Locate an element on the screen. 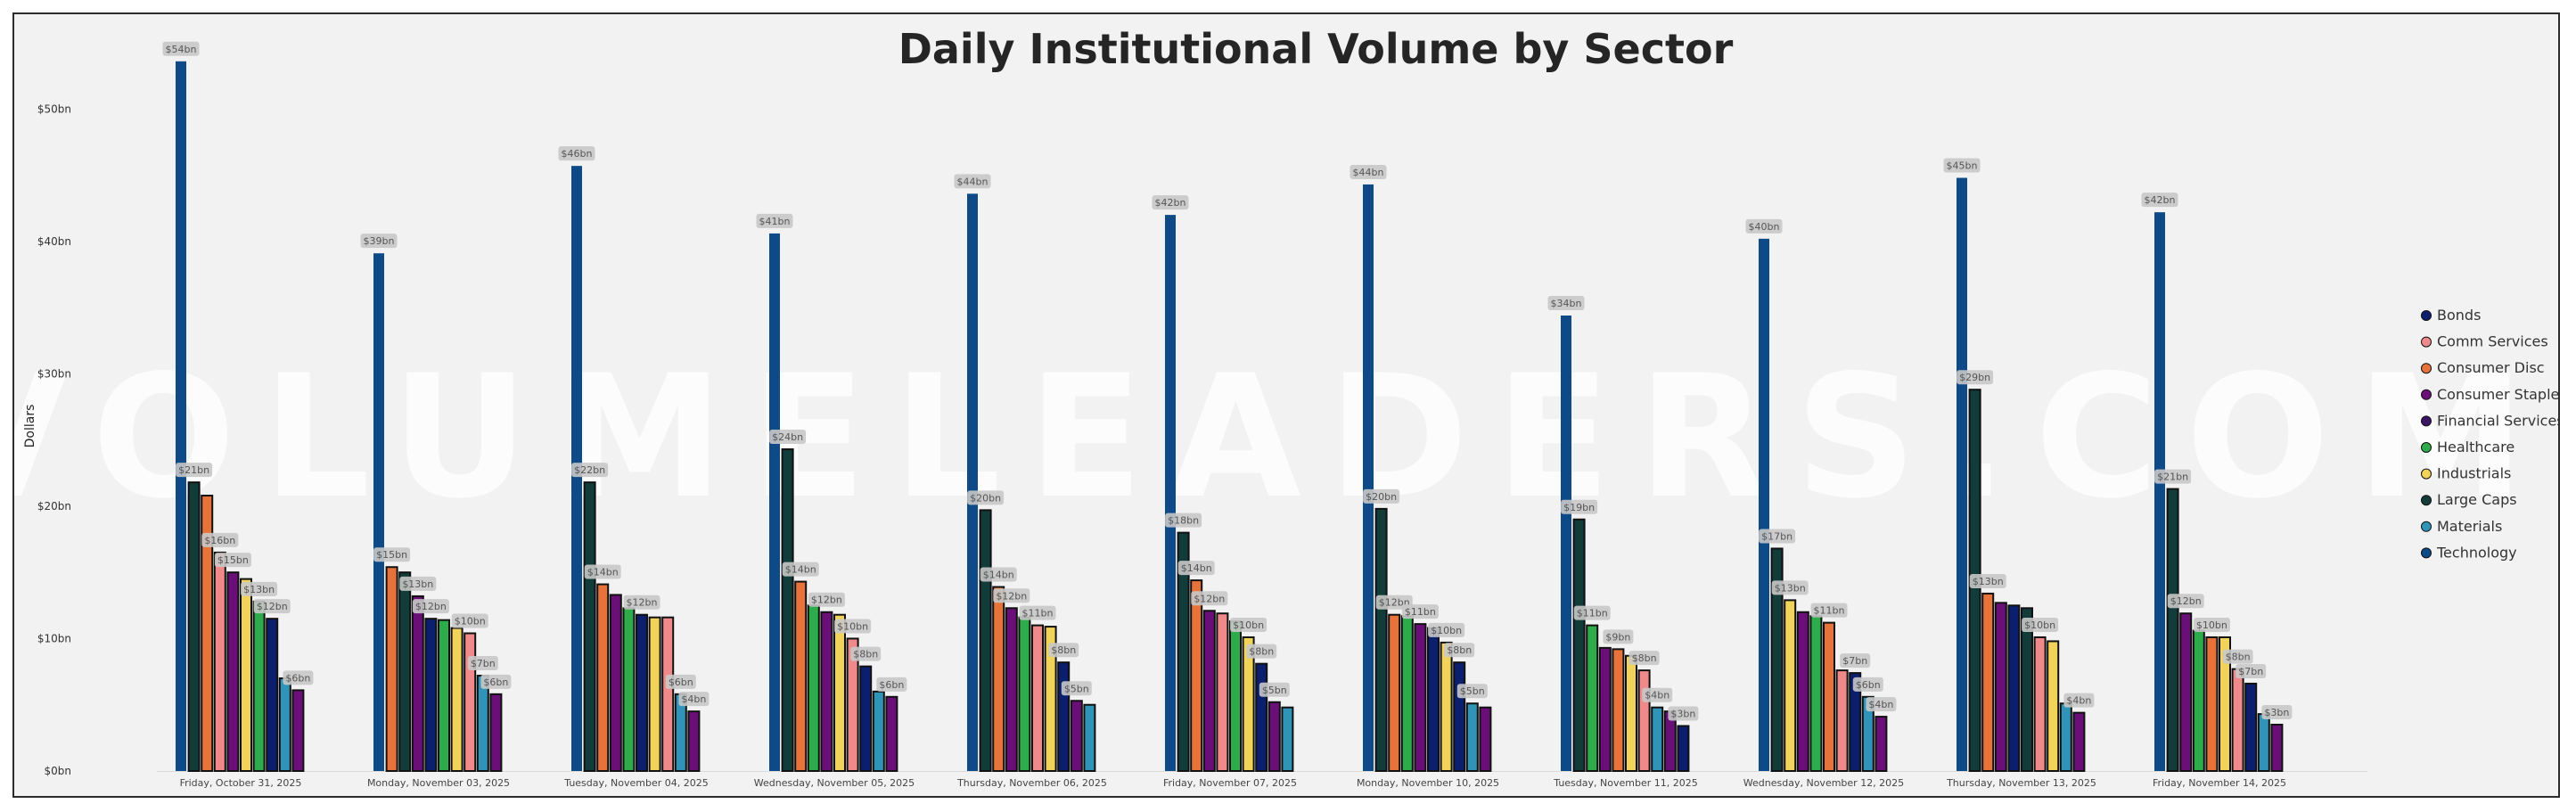 The height and width of the screenshot is (812, 2576). legend-item-industrials: Industrials is located at coordinates (2474, 473).